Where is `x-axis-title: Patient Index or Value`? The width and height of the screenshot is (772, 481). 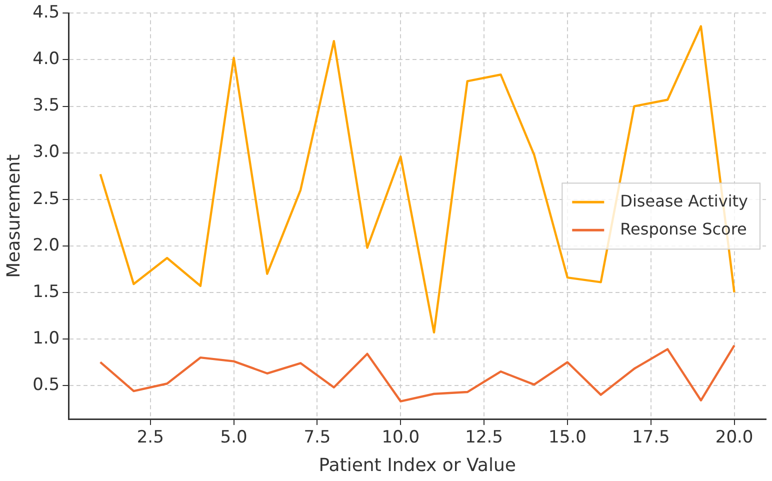
x-axis-title: Patient Index or Value is located at coordinates (417, 465).